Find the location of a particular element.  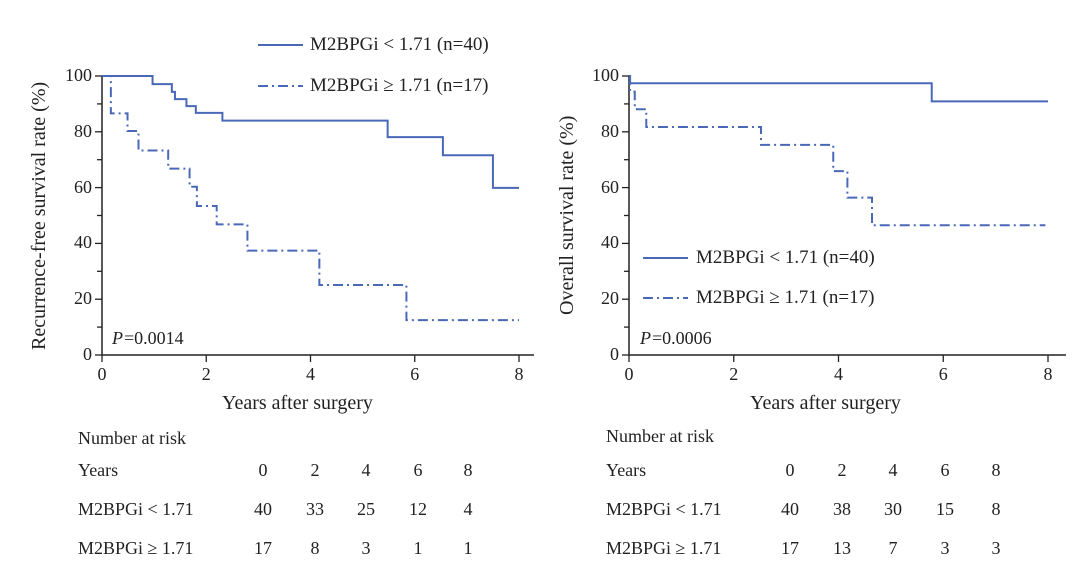

risk-table-count: 4 is located at coordinates (468, 509).